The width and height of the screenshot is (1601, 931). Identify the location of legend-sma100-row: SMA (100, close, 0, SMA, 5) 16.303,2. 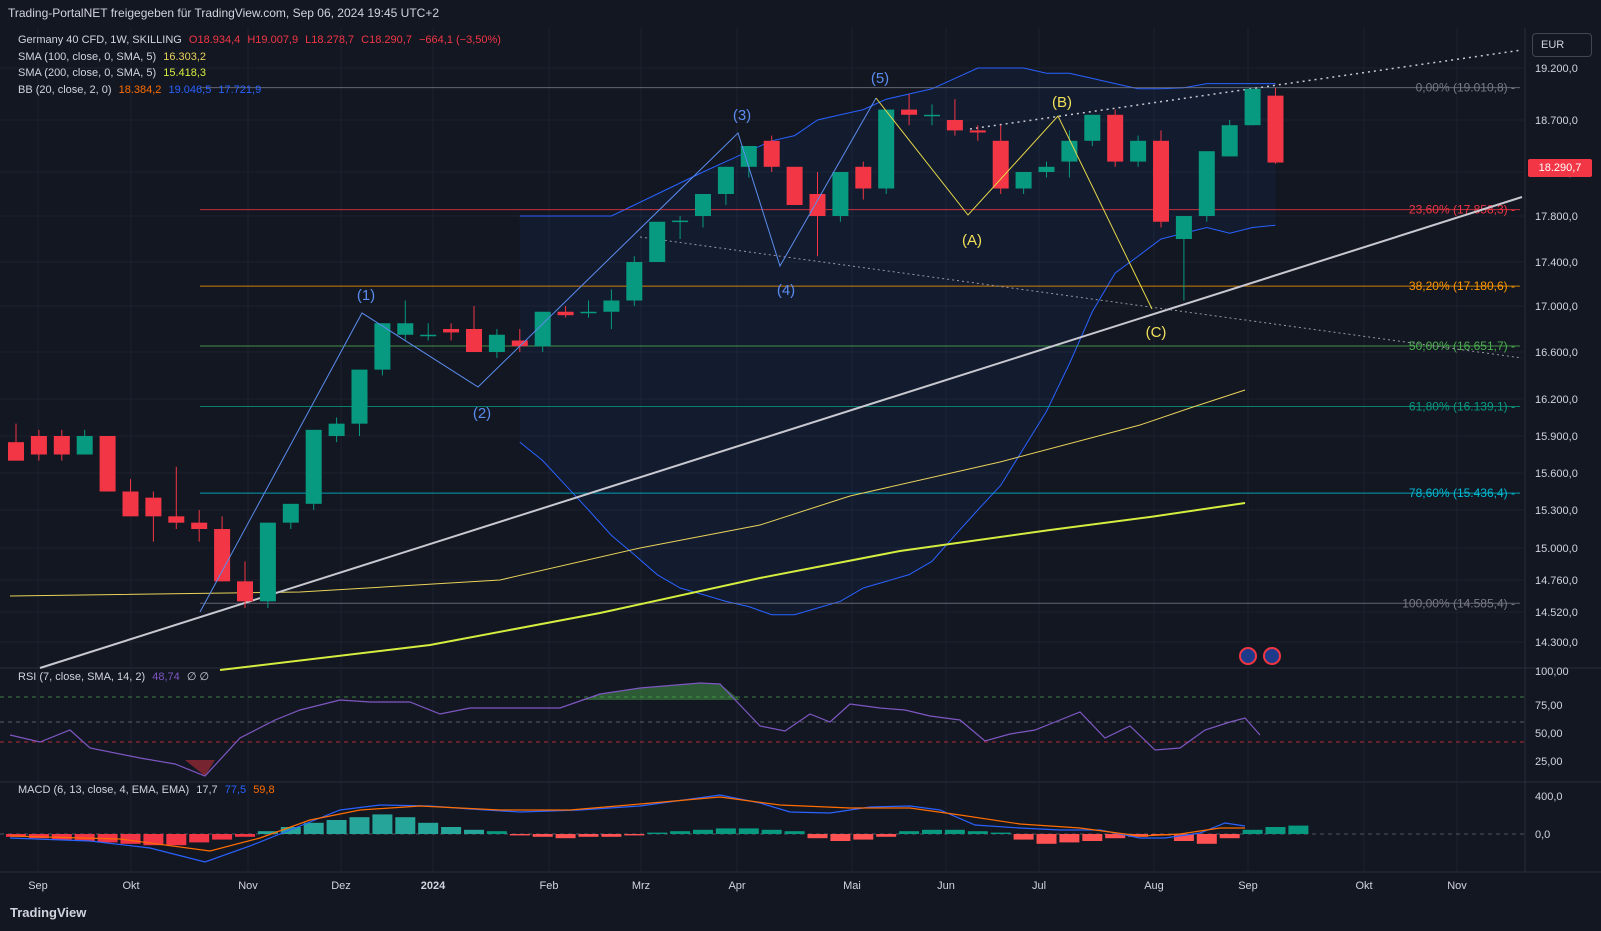
(114, 57).